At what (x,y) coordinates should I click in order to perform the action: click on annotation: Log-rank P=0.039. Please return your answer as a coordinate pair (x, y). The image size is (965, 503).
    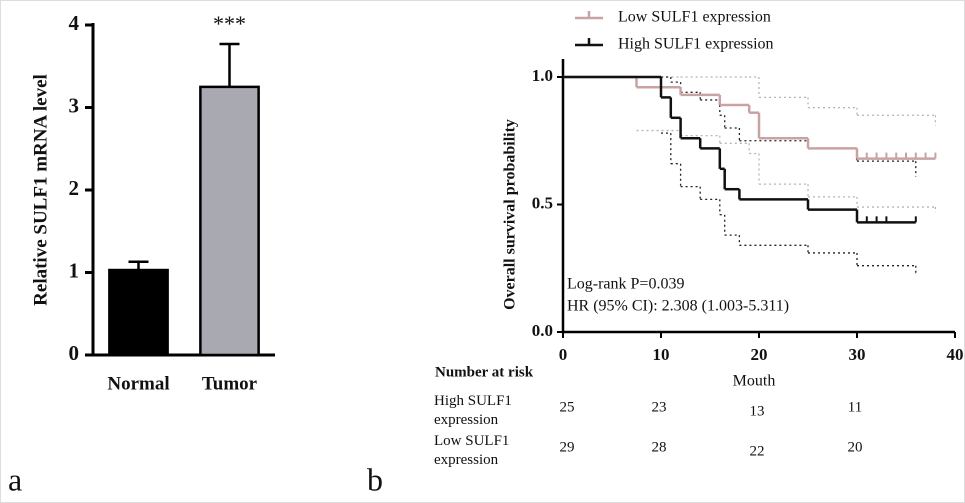
    Looking at the image, I should click on (625, 284).